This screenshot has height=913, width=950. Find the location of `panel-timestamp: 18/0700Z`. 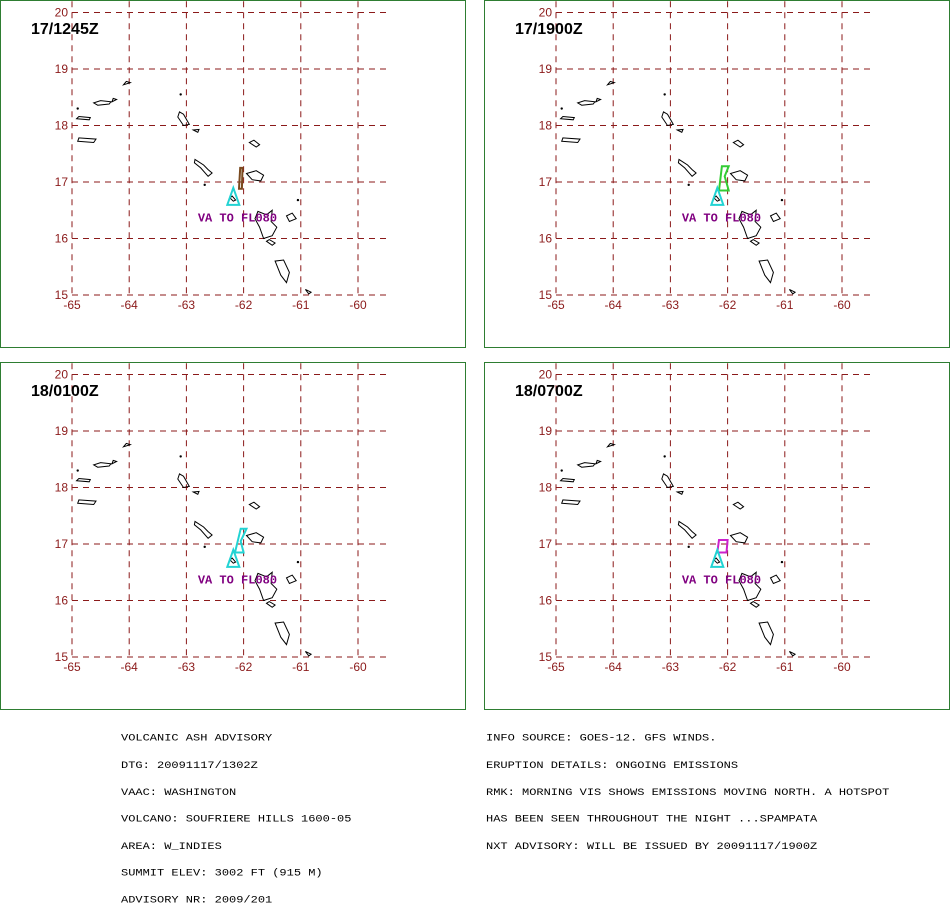

panel-timestamp: 18/0700Z is located at coordinates (549, 391).